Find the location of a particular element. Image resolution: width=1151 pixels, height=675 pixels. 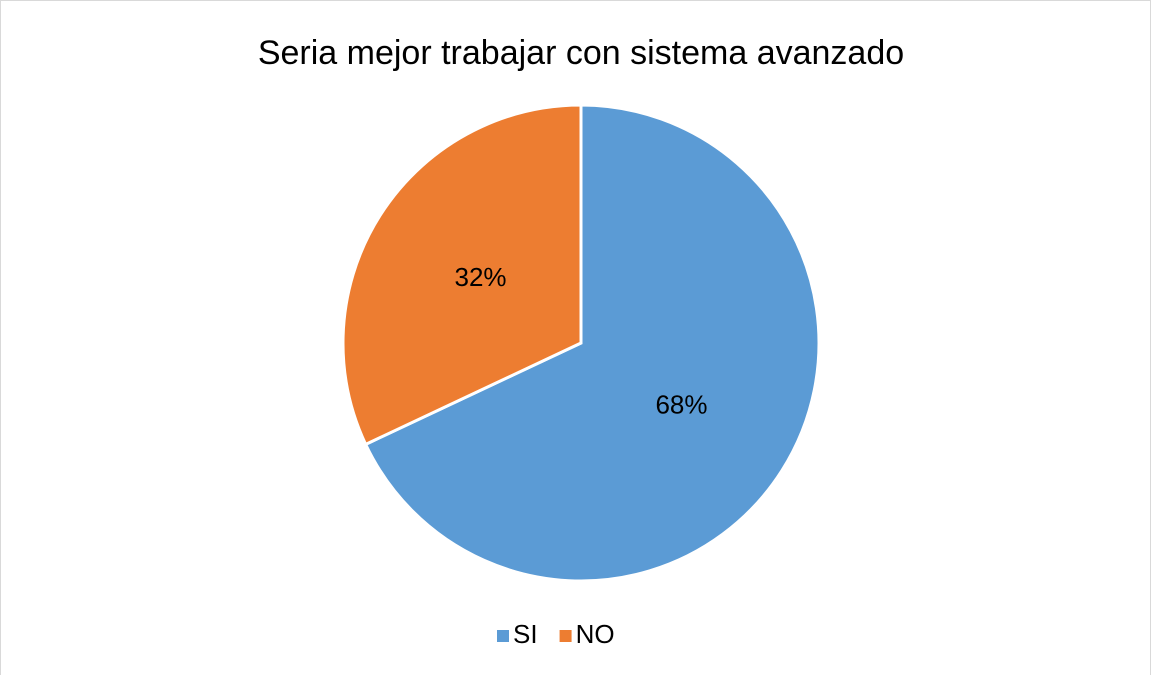

pie-slice is located at coordinates (462, 275).